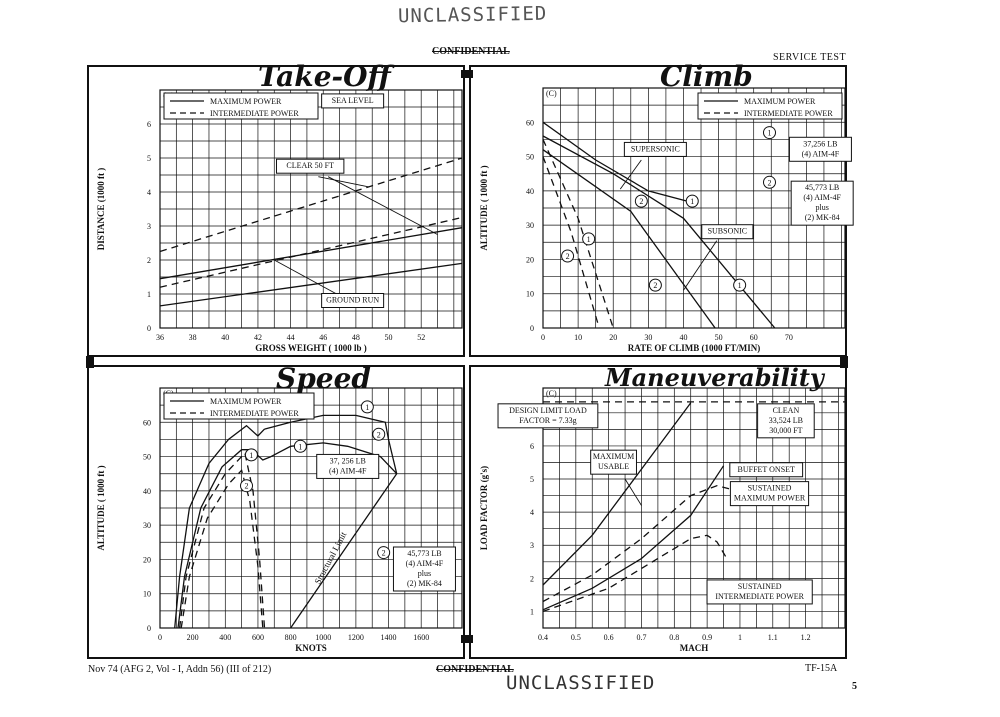 The height and width of the screenshot is (717, 1000). What do you see at coordinates (310, 209) in the screenshot?
I see `grid` at bounding box center [310, 209].